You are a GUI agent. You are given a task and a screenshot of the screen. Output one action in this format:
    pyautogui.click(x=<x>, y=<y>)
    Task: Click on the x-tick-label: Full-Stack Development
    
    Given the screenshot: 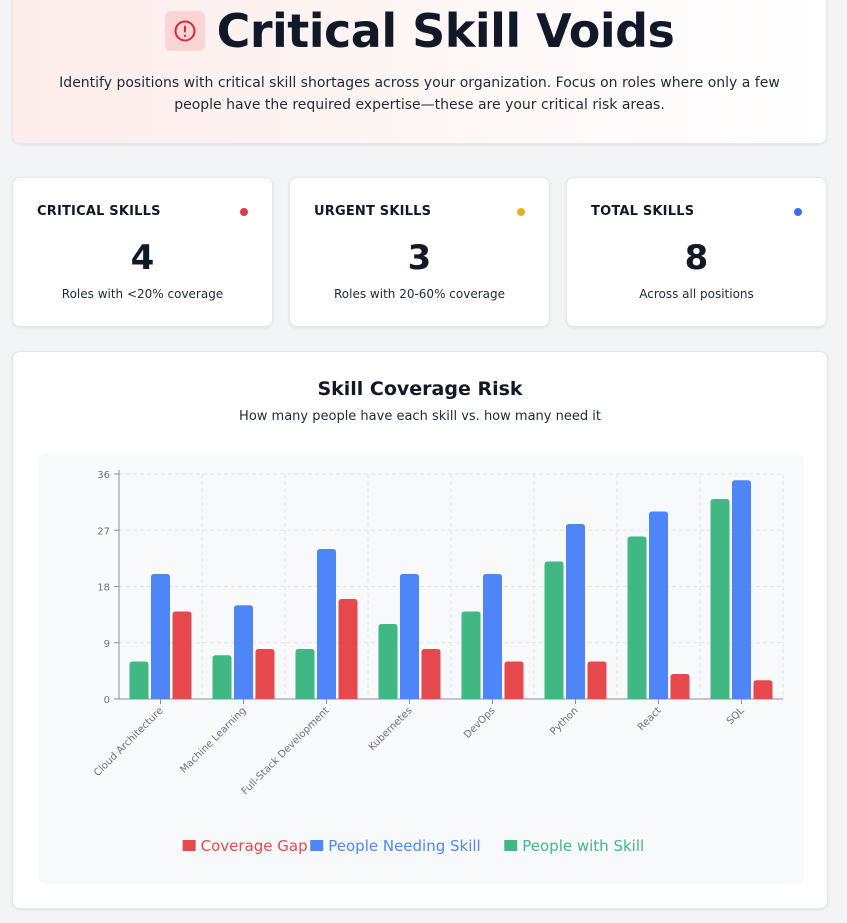 What is the action you would take?
    pyautogui.click(x=286, y=751)
    